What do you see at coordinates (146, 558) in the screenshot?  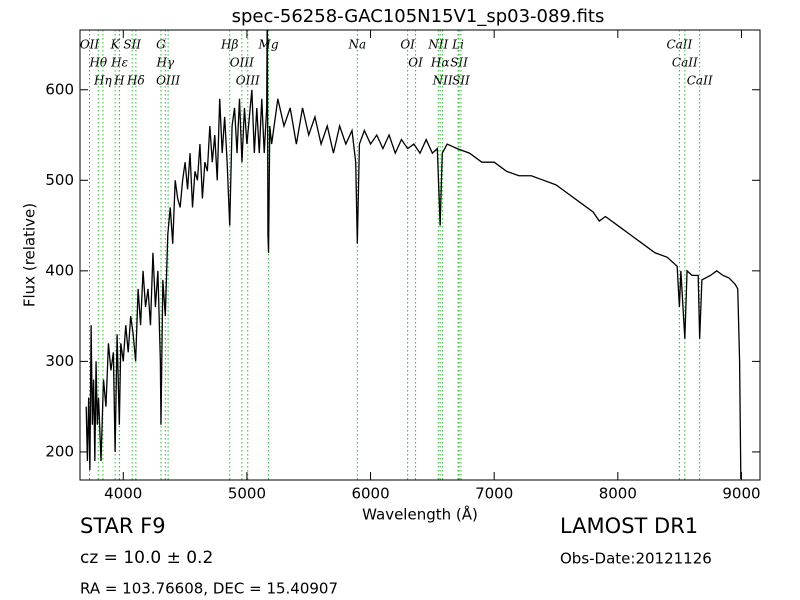 I see `redshift: cz = 10.0 ± 0.2` at bounding box center [146, 558].